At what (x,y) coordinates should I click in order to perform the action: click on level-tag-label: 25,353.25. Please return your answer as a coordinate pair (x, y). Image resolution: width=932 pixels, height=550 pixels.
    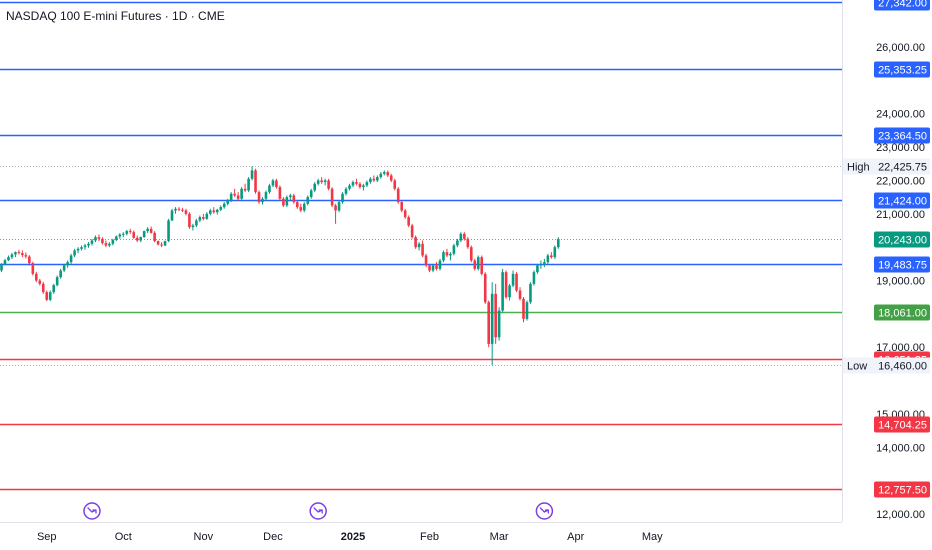
    Looking at the image, I should click on (902, 71).